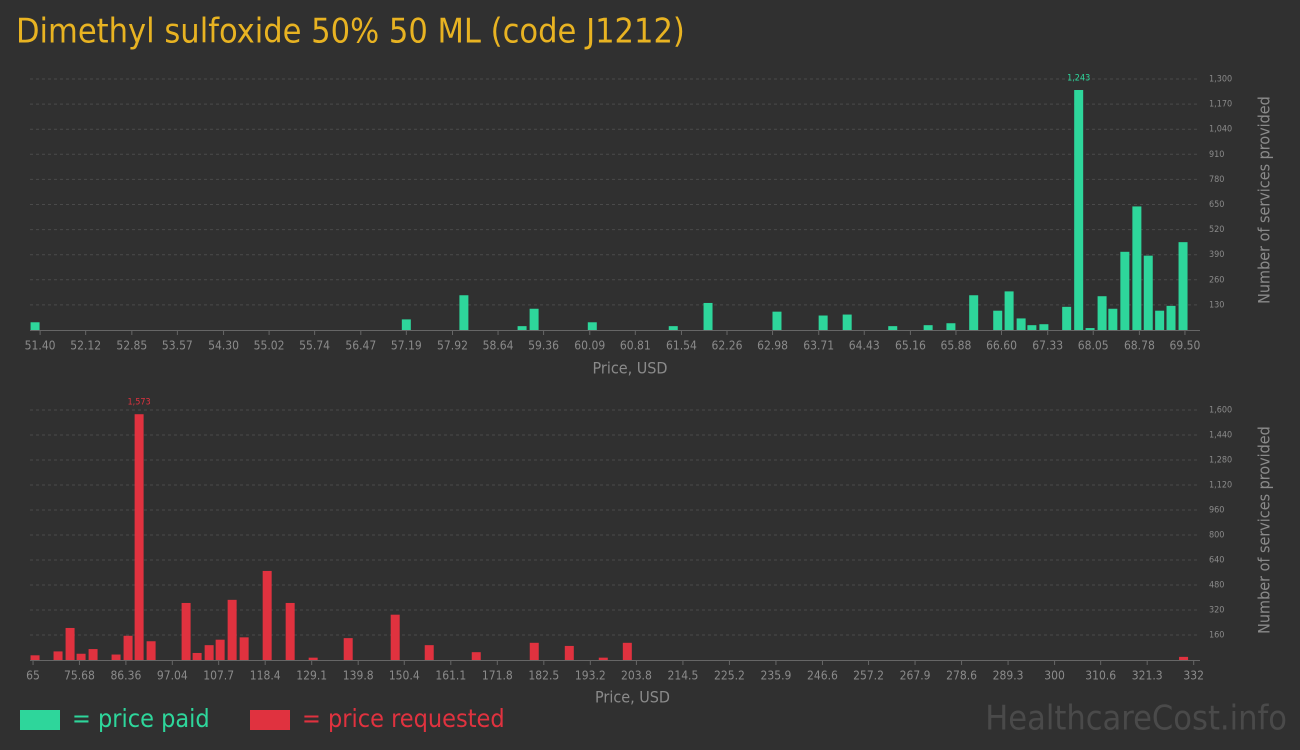 The width and height of the screenshot is (1300, 750). I want to click on y-tick-label: 1,170, so click(1220, 105).